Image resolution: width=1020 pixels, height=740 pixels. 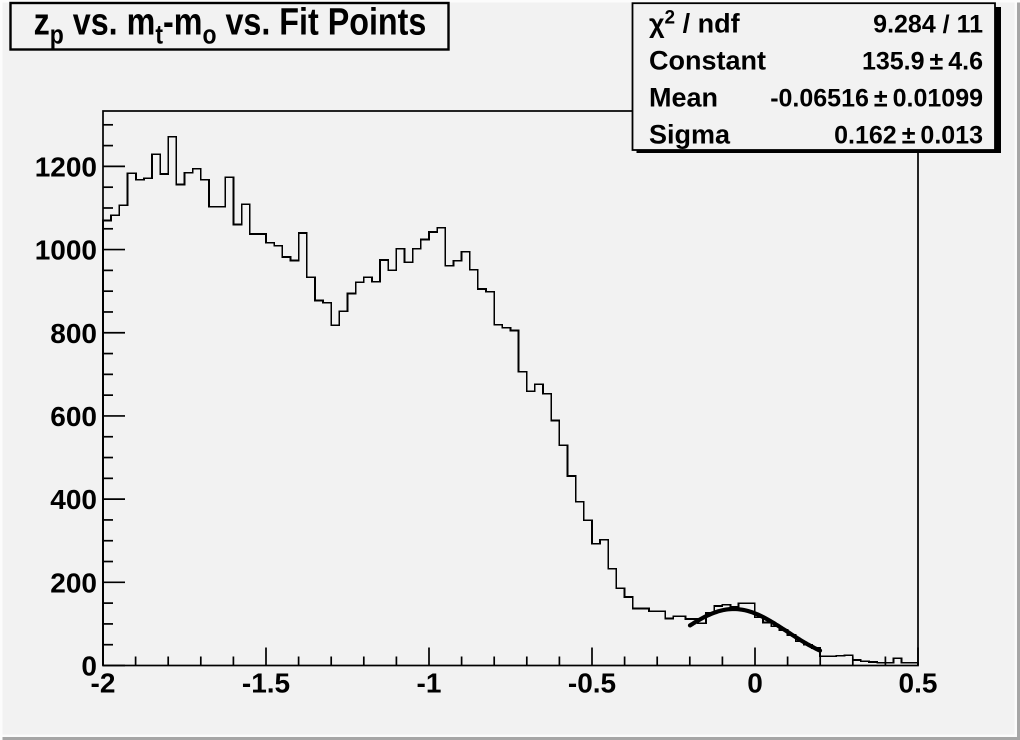 What do you see at coordinates (73, 333) in the screenshot?
I see `svg-text: 800` at bounding box center [73, 333].